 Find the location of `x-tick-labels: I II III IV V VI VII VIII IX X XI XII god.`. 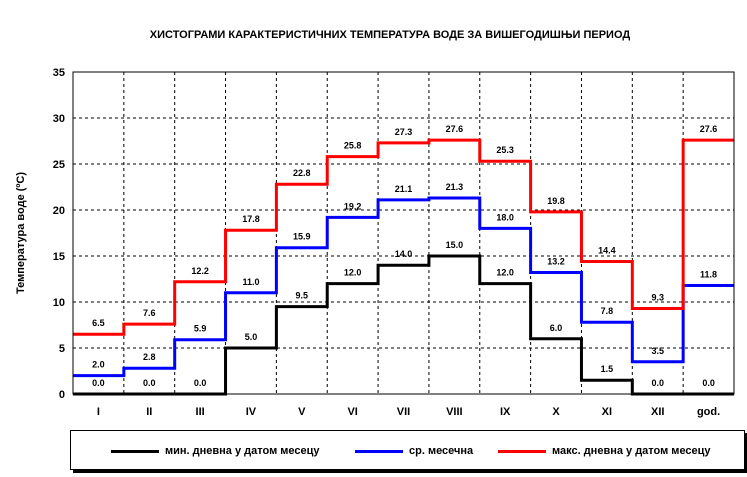

x-tick-labels: I II III IV V VI VII VIII IX X XI XII god. is located at coordinates (408, 412).